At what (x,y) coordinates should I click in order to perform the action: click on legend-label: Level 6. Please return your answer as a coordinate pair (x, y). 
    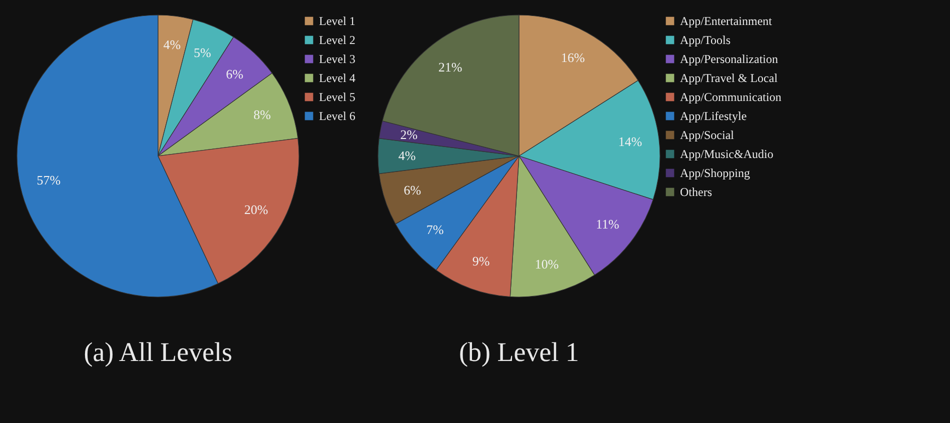
    Looking at the image, I should click on (337, 116).